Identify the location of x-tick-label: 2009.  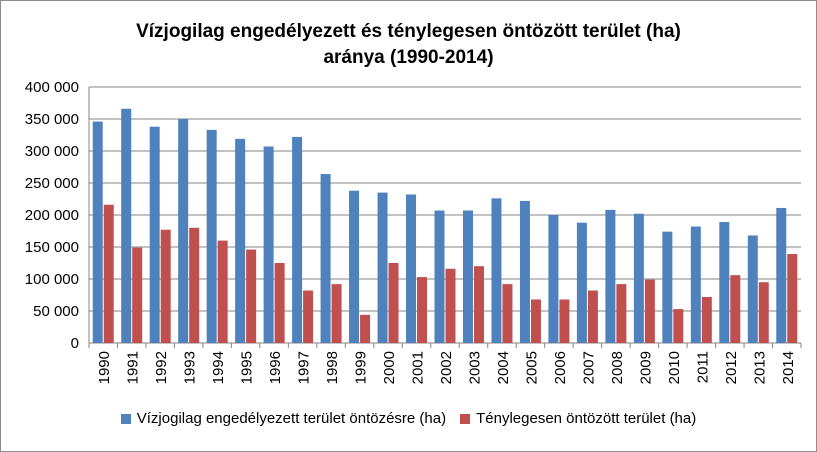
(645, 367).